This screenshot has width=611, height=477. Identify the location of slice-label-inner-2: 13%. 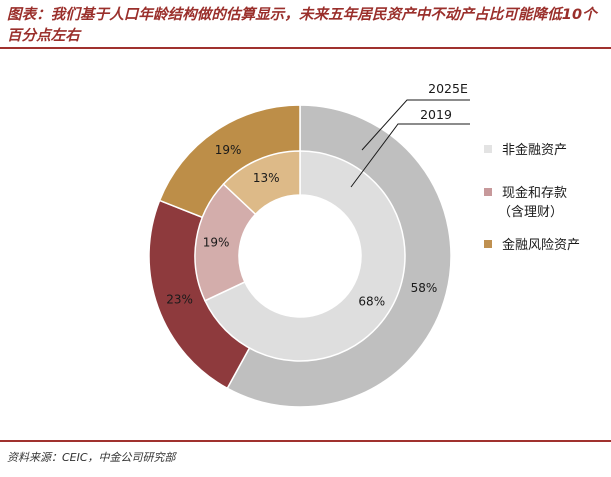
(266, 178).